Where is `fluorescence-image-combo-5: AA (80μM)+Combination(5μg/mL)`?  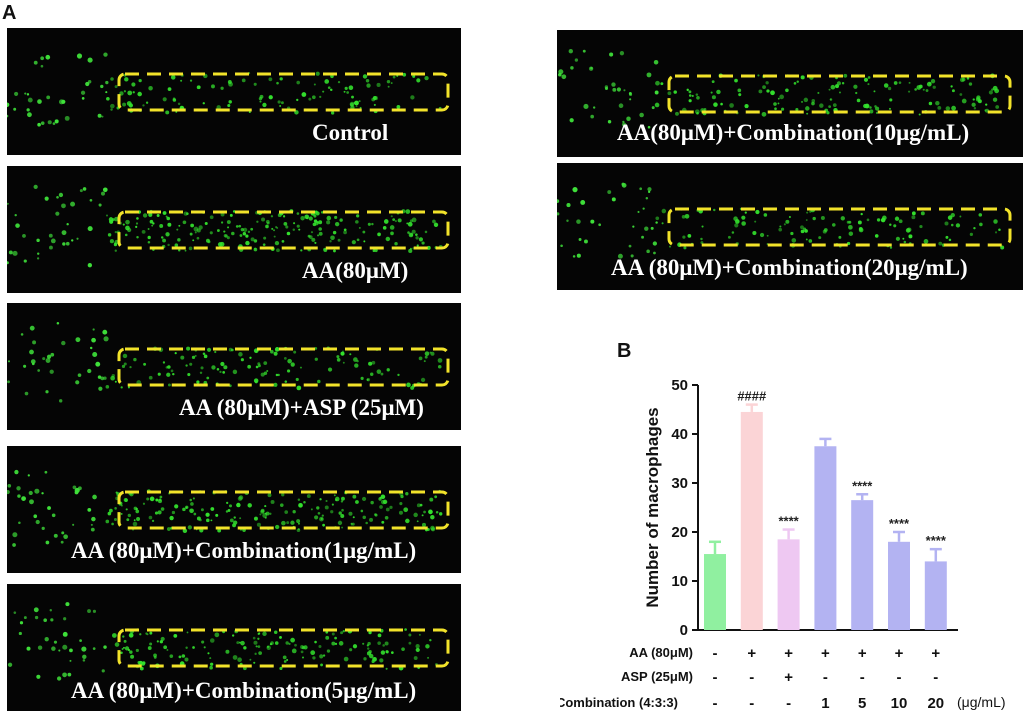 fluorescence-image-combo-5: AA (80μM)+Combination(5μg/mL) is located at coordinates (234, 647).